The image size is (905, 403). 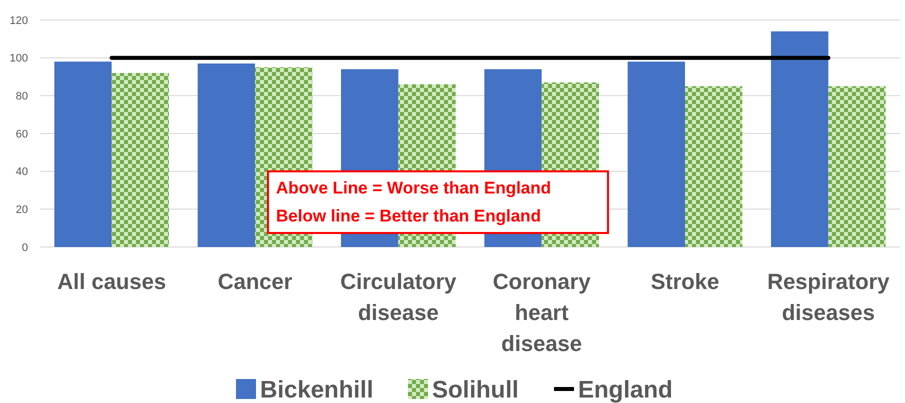 I want to click on y-tick-label: 120, so click(x=19, y=20).